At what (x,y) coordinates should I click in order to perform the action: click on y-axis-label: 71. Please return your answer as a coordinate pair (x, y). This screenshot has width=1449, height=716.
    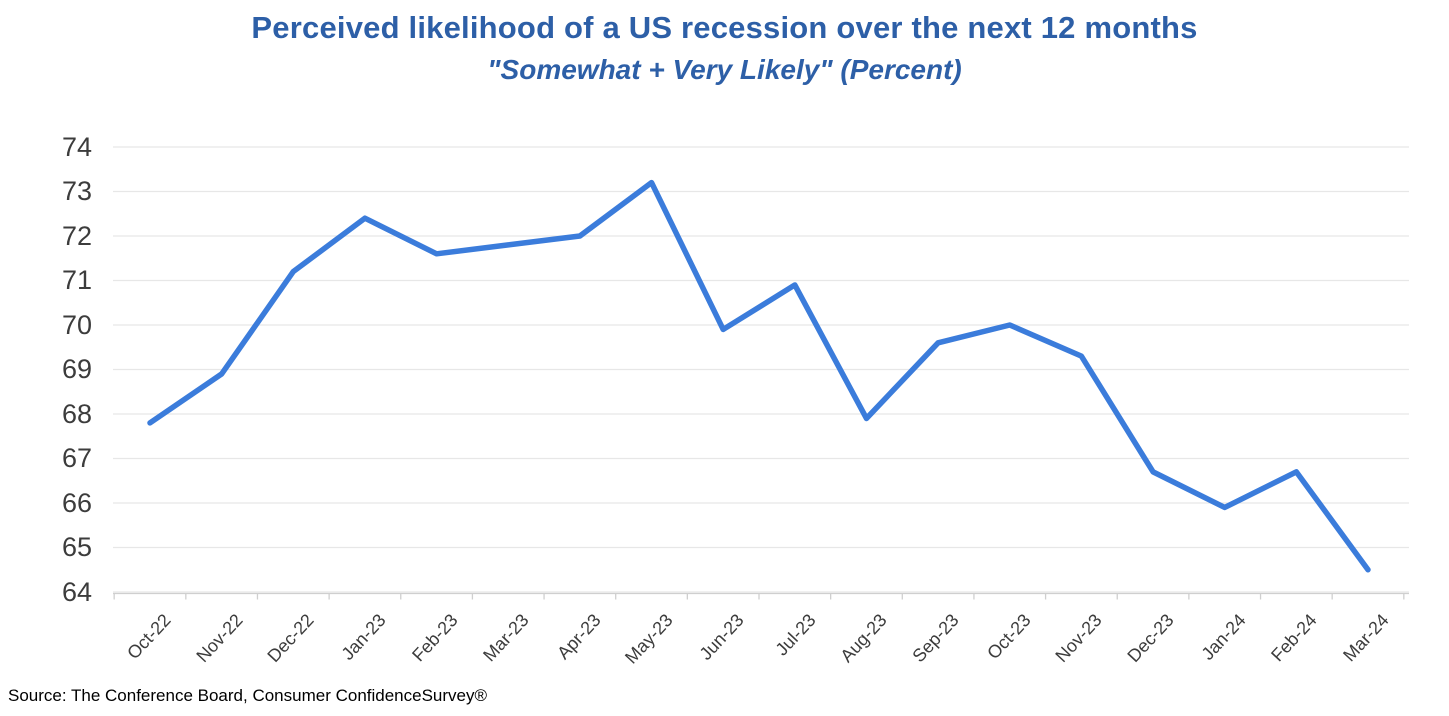
    Looking at the image, I should click on (76, 280).